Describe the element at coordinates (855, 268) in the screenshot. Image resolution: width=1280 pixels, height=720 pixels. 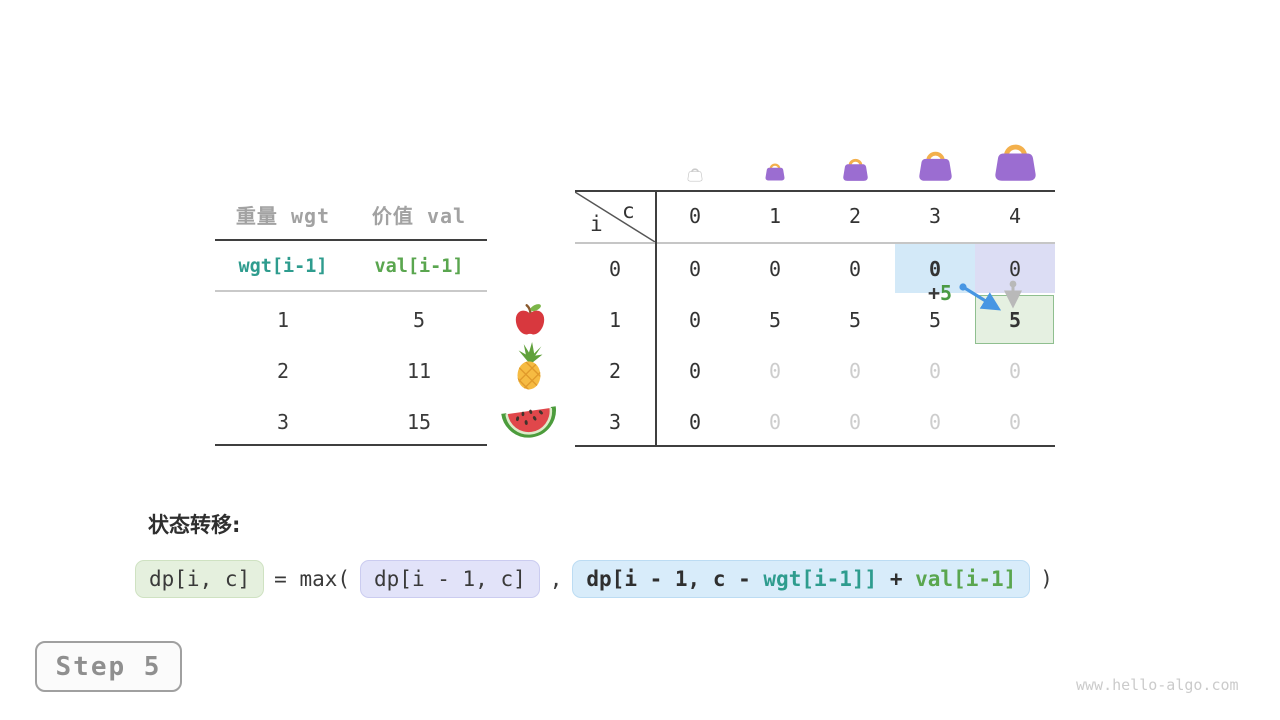
I see `dp-cell-0-2: 0` at that location.